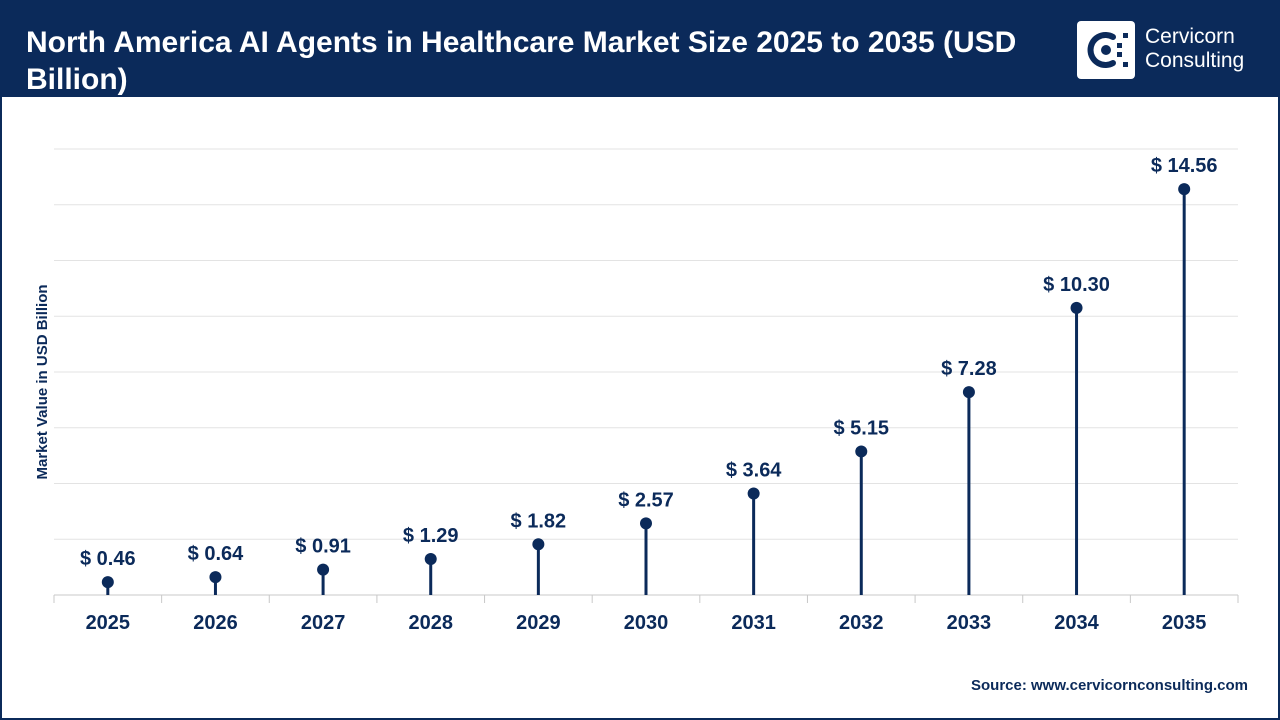  I want to click on data-label: $ 10.30, so click(1076, 285).